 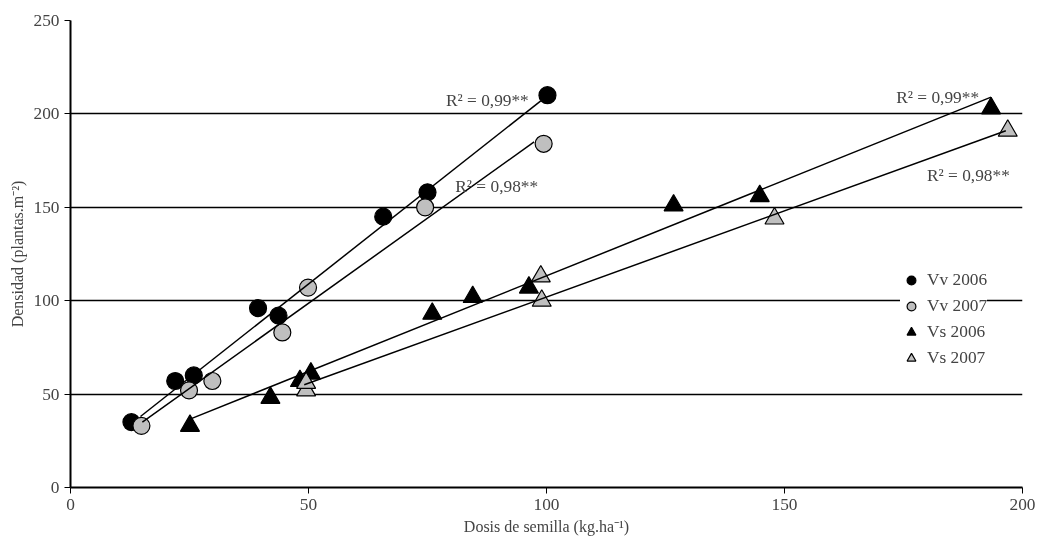 What do you see at coordinates (1022, 504) in the screenshot?
I see `x-tick-label: 200` at bounding box center [1022, 504].